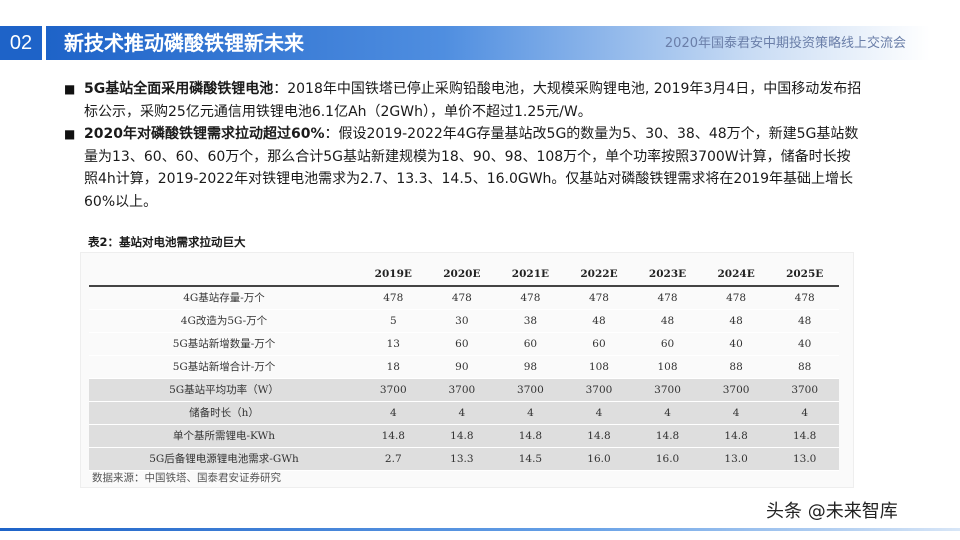  What do you see at coordinates (667, 275) in the screenshot?
I see `column-header: 2023E` at bounding box center [667, 275].